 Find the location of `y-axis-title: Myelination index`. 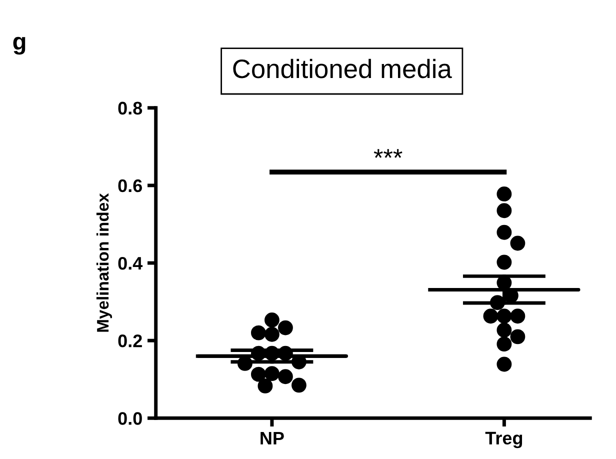

y-axis-title: Myelination index is located at coordinates (104, 262).